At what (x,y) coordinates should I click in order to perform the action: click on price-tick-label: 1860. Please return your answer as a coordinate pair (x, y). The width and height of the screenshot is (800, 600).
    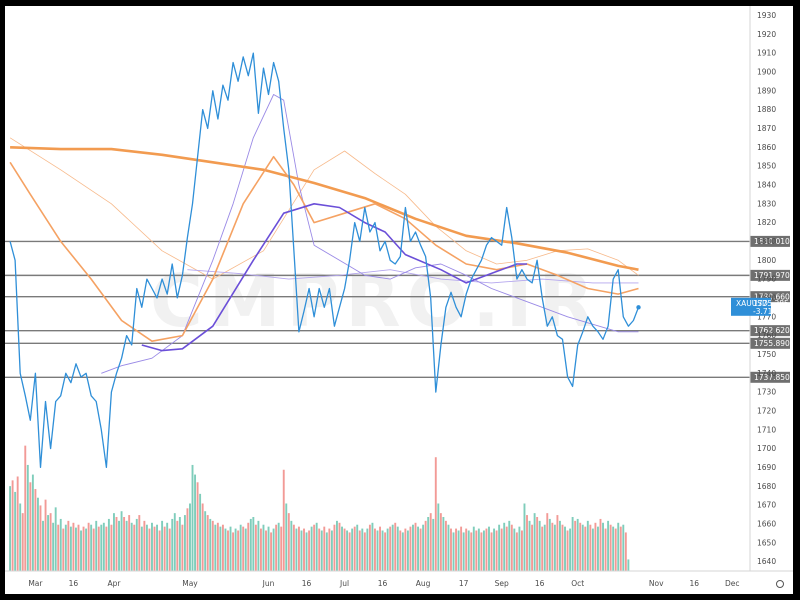
    Looking at the image, I should click on (766, 147).